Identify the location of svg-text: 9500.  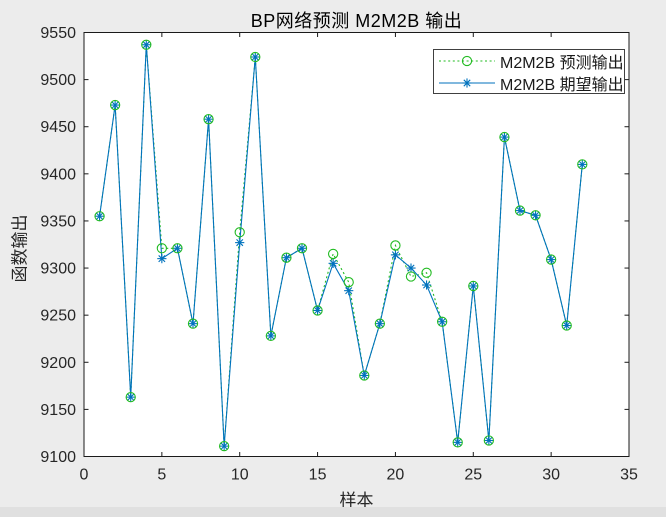
(58, 80).